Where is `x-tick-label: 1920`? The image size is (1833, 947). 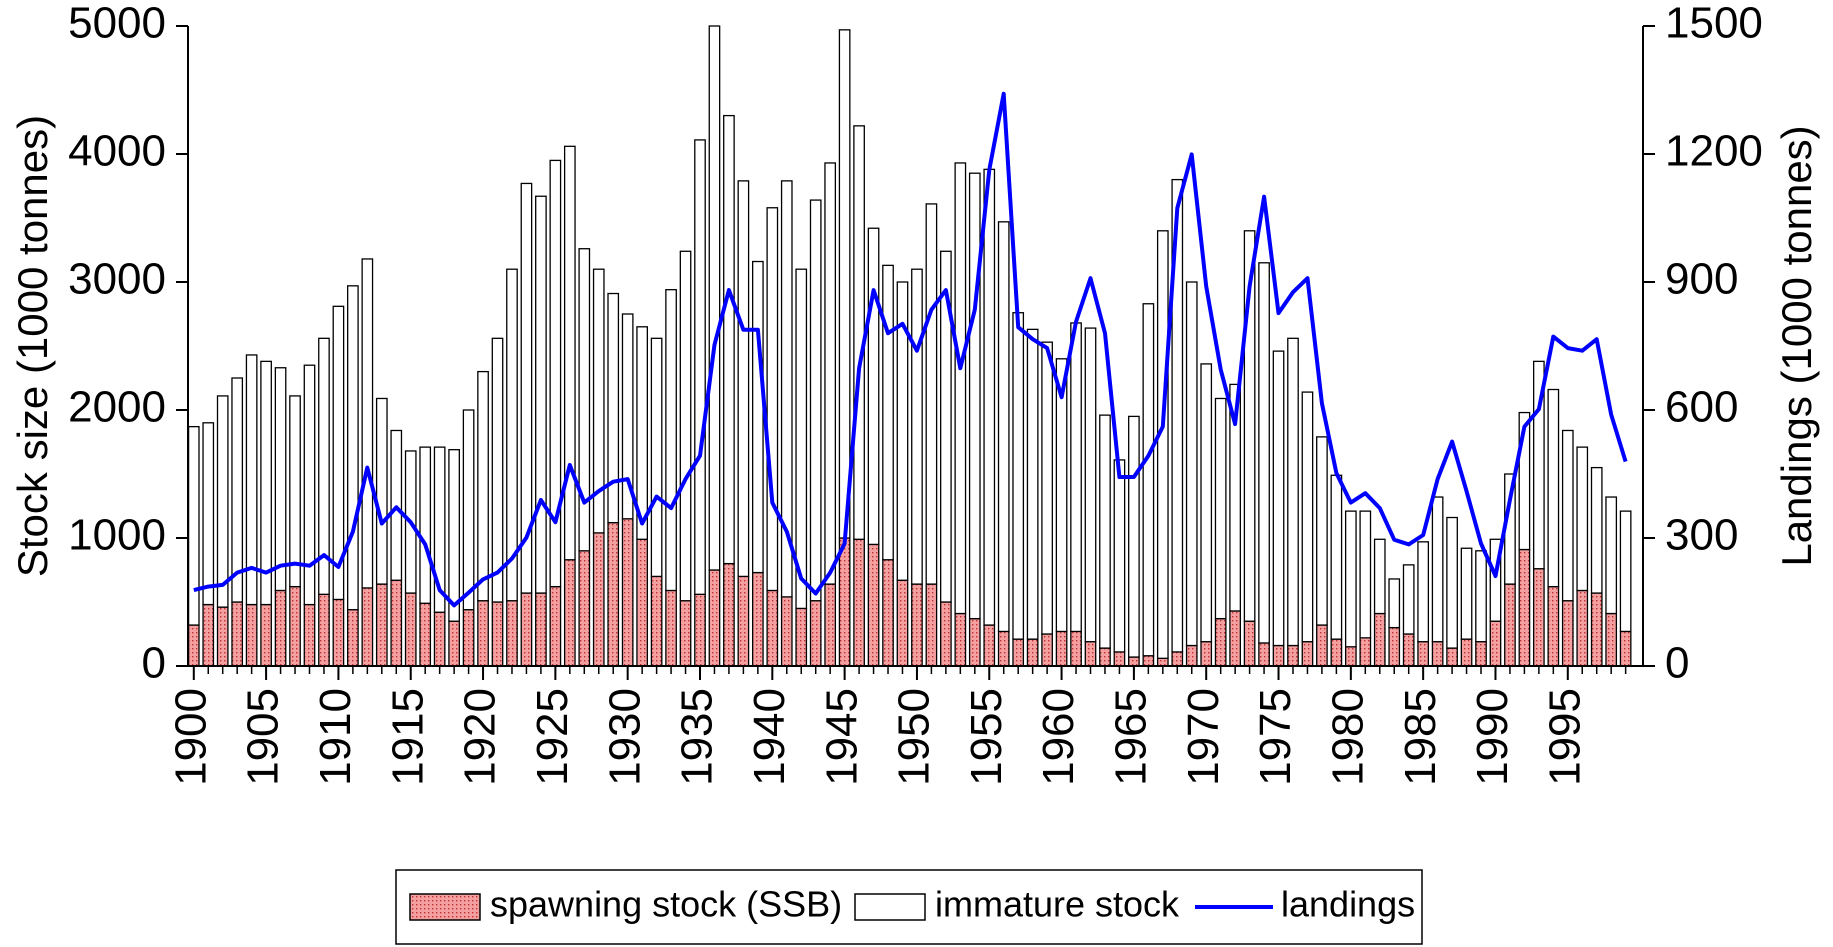 x-tick-label: 1920 is located at coordinates (480, 737).